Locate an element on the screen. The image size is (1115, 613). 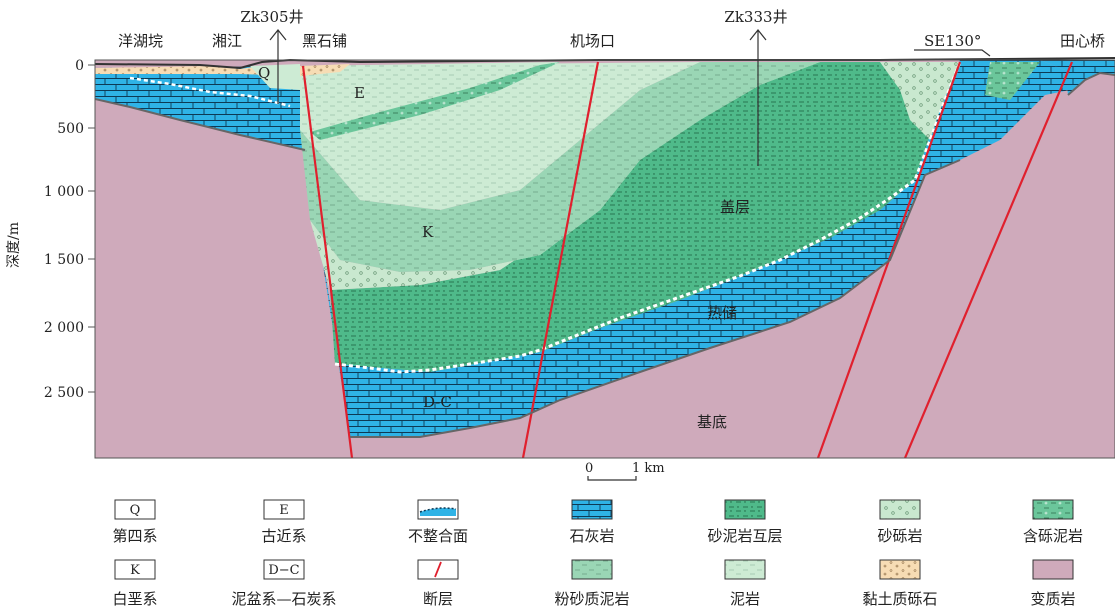
y-tick-2000: 2 000 is located at coordinates (64, 328).